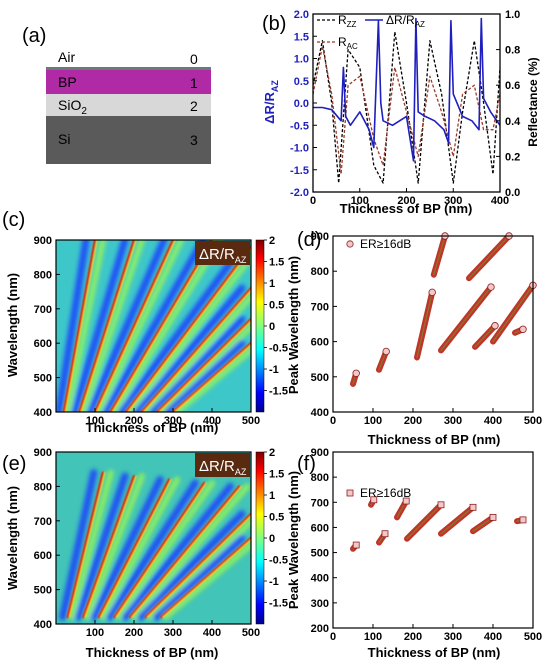  Describe the element at coordinates (320, 554) in the screenshot. I see `y-tick-label: 500` at that location.